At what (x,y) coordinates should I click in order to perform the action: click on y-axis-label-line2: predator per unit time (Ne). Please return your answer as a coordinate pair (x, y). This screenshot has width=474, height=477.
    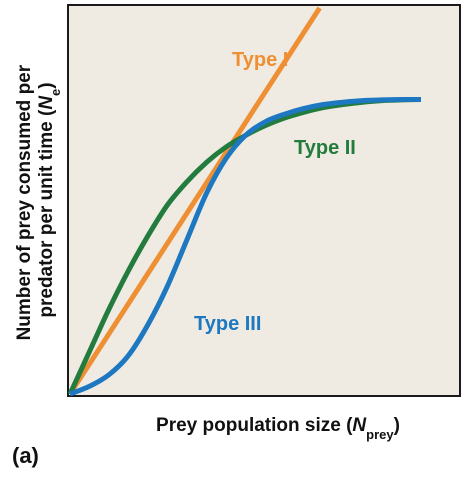
    Looking at the image, I should click on (49, 199).